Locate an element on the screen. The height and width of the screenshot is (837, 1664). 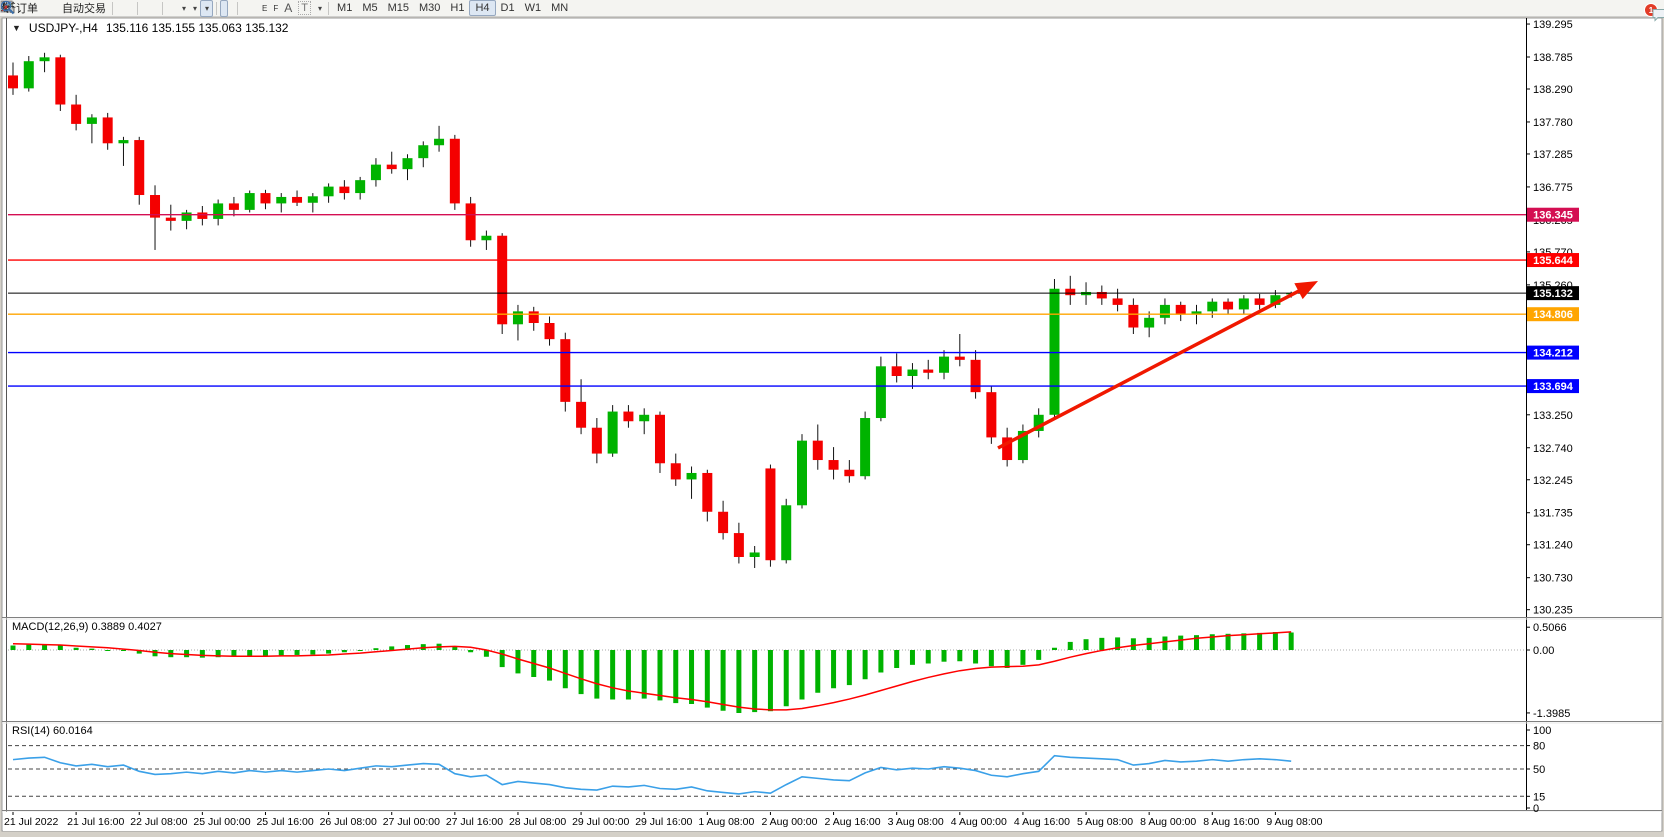
axis-label: 132.245 is located at coordinates (1553, 481).